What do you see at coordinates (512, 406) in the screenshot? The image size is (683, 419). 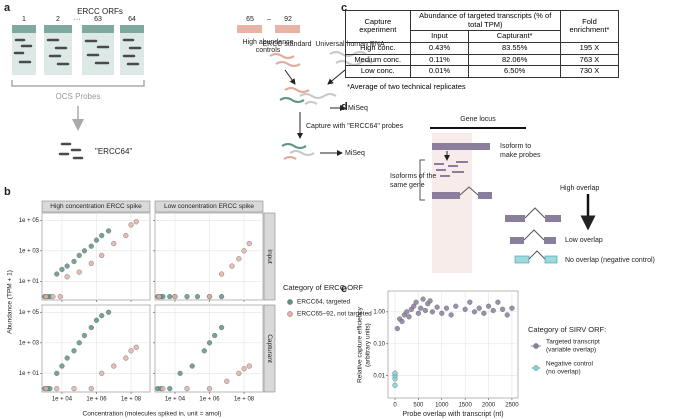 I see `x-tick-label: 2500` at bounding box center [512, 406].